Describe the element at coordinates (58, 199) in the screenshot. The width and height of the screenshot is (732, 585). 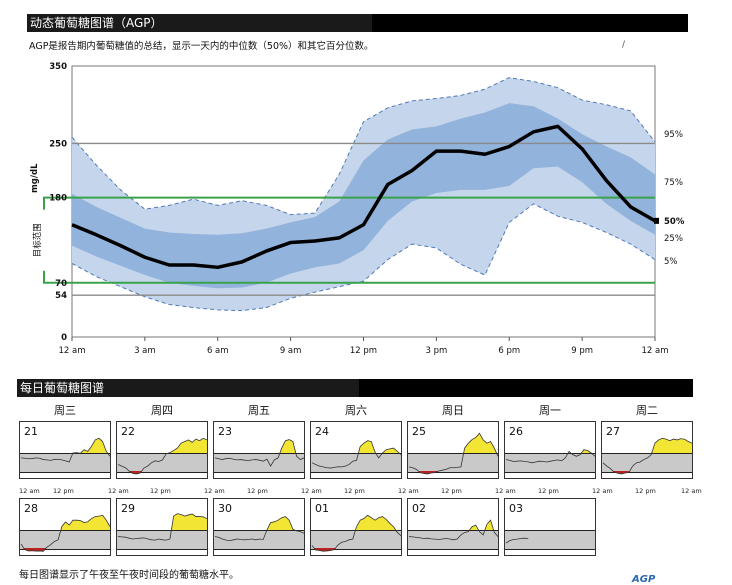
I see `y-tick-label: 180` at that location.